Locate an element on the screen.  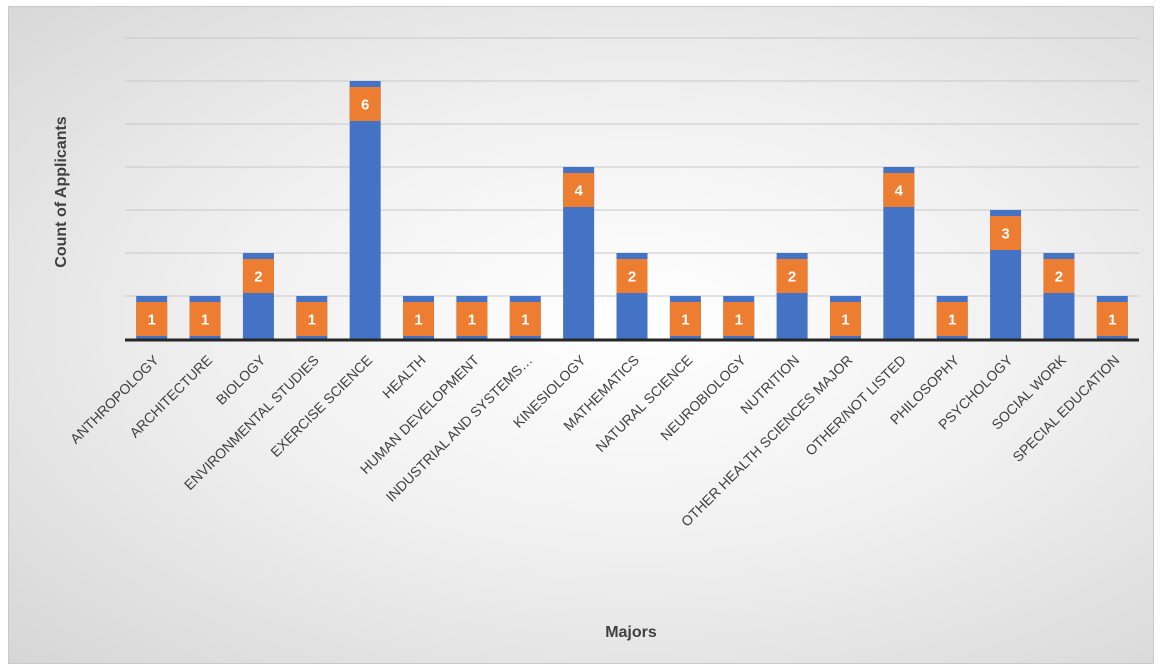
x-tick-label: NATURAL SCIENCE is located at coordinates (643, 403).